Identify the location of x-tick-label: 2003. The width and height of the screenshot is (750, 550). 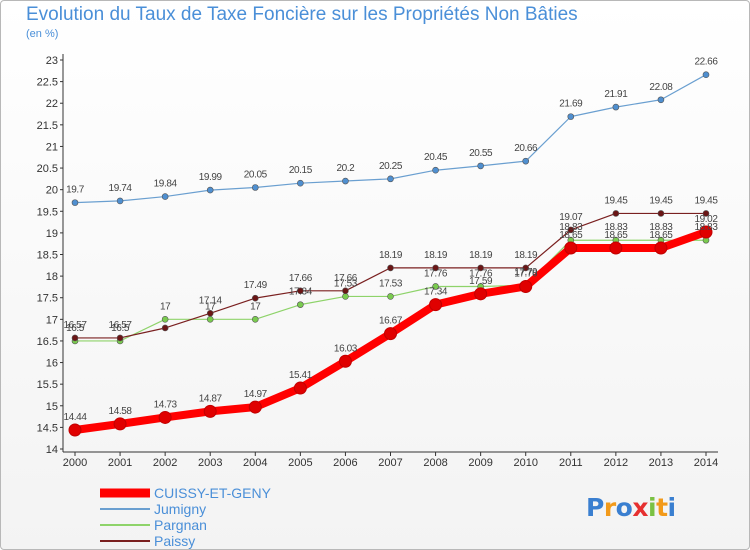
(210, 463).